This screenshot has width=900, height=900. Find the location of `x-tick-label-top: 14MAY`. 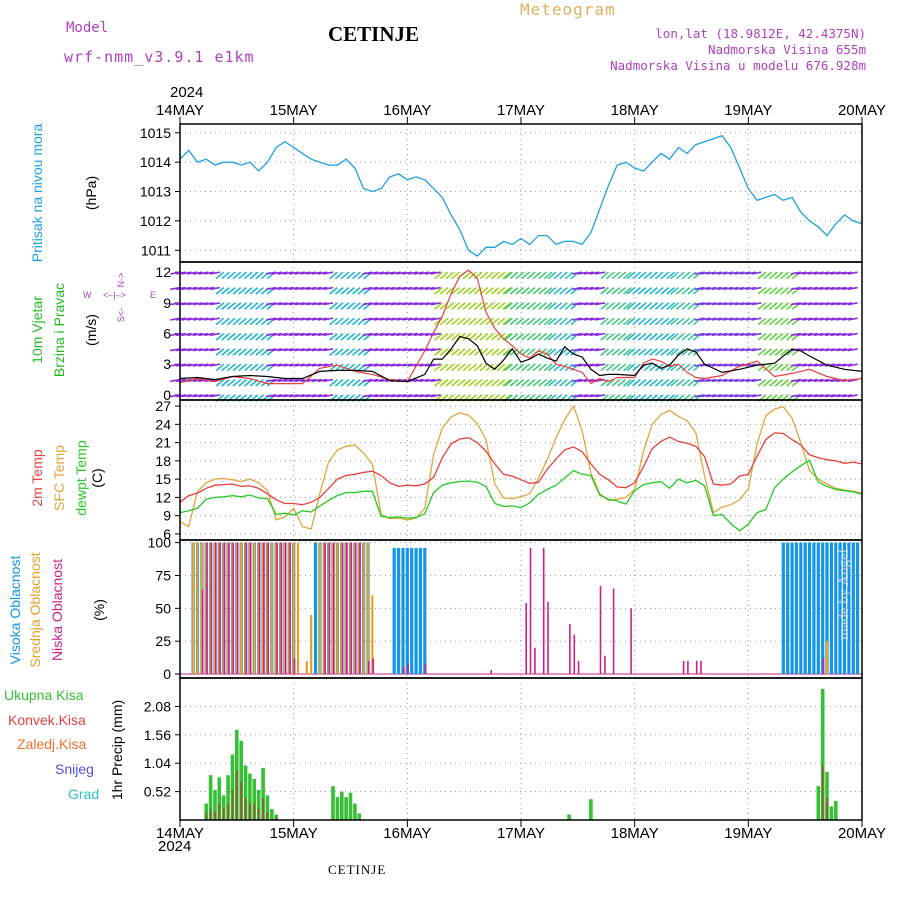

x-tick-label-top: 14MAY is located at coordinates (180, 110).